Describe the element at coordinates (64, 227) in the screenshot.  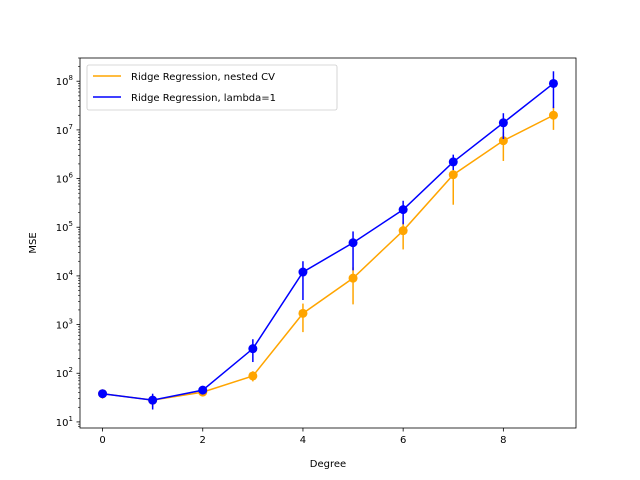
I see `y-tick-label: 10⁵` at that location.